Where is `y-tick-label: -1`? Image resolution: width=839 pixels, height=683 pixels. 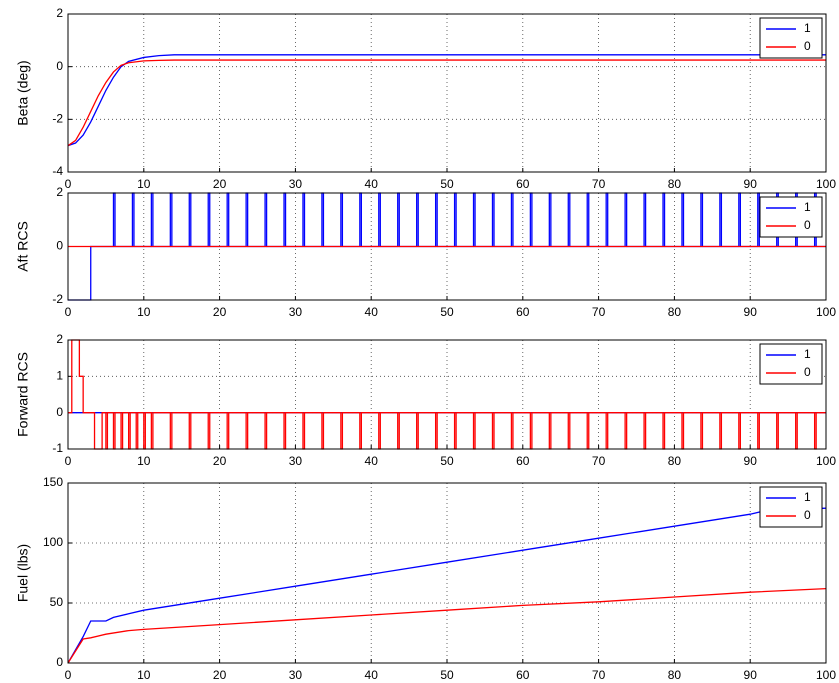 y-tick-label: -1 is located at coordinates (57, 448).